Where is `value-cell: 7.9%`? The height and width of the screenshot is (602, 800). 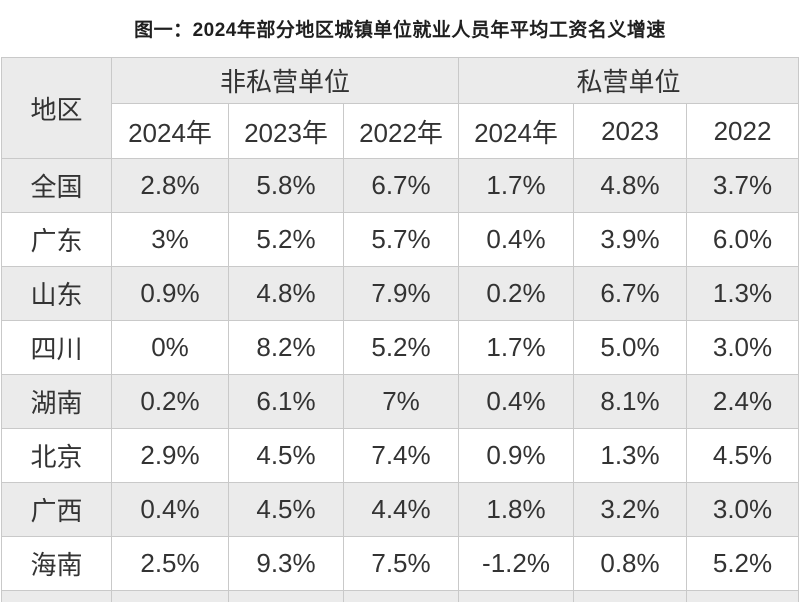
value-cell: 7.9% is located at coordinates (401, 293).